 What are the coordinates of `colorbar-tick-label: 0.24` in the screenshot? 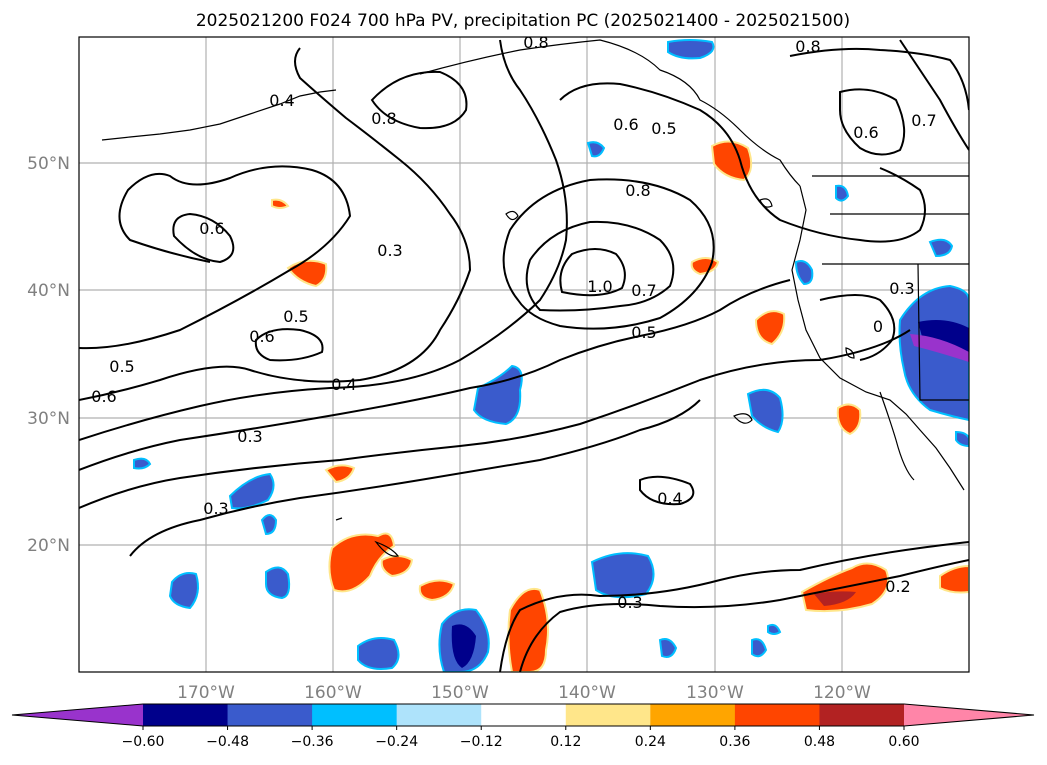 It's located at (650, 742).